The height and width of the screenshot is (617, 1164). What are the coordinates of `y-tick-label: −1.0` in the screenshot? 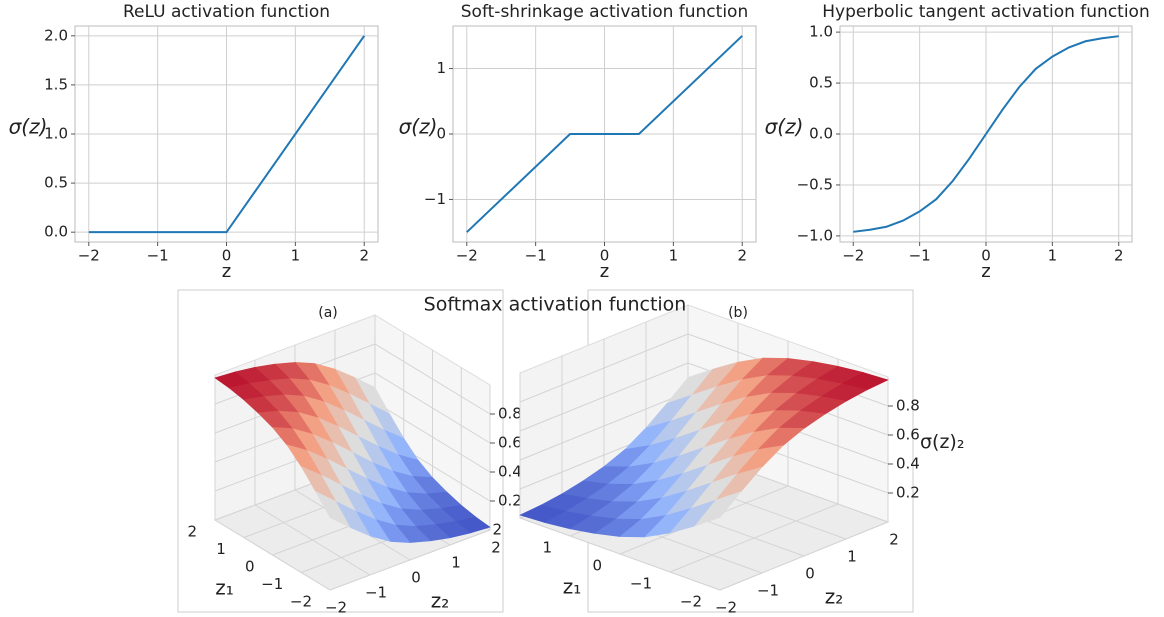 It's located at (815, 235).